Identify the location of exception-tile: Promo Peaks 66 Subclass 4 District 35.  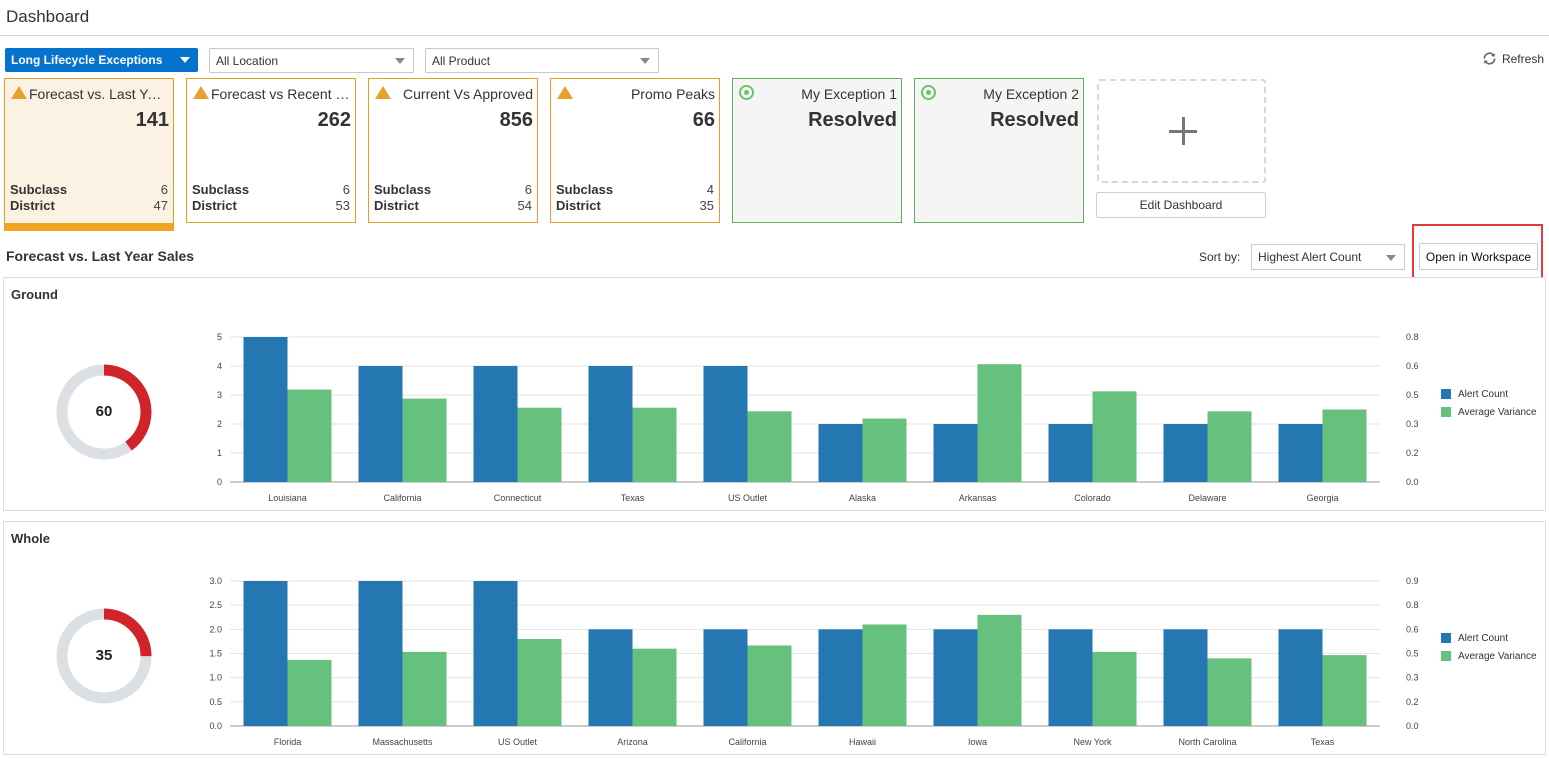
(635, 150).